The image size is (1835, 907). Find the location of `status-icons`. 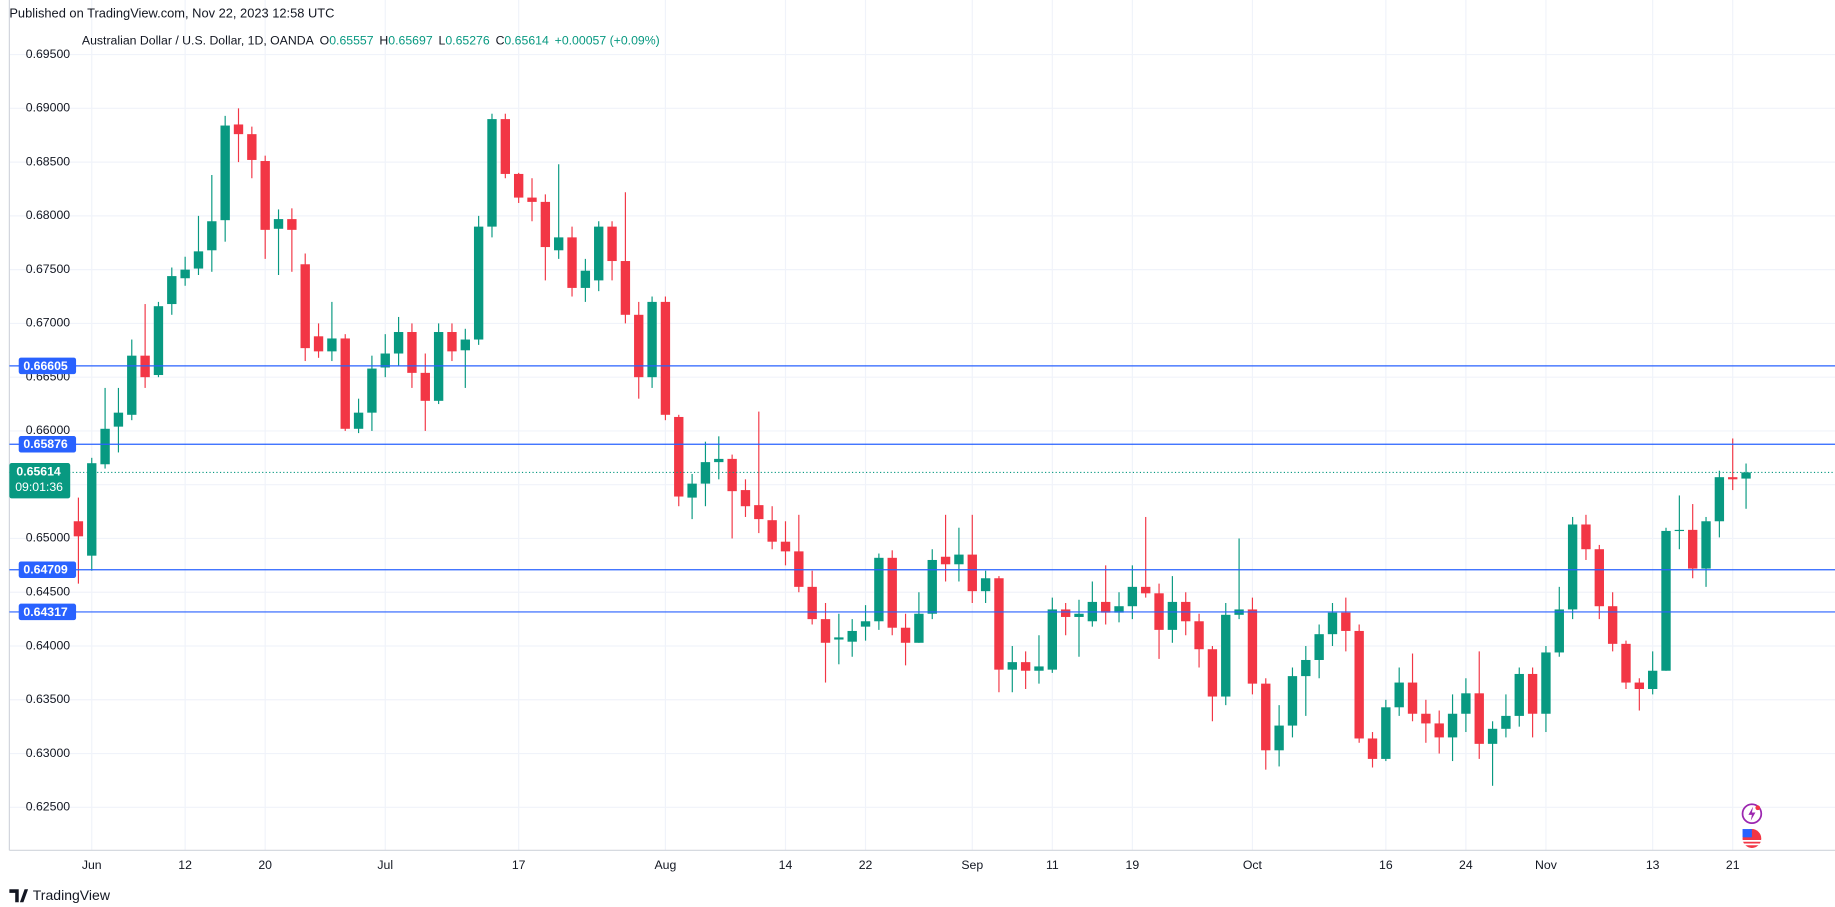

status-icons is located at coordinates (1752, 825).